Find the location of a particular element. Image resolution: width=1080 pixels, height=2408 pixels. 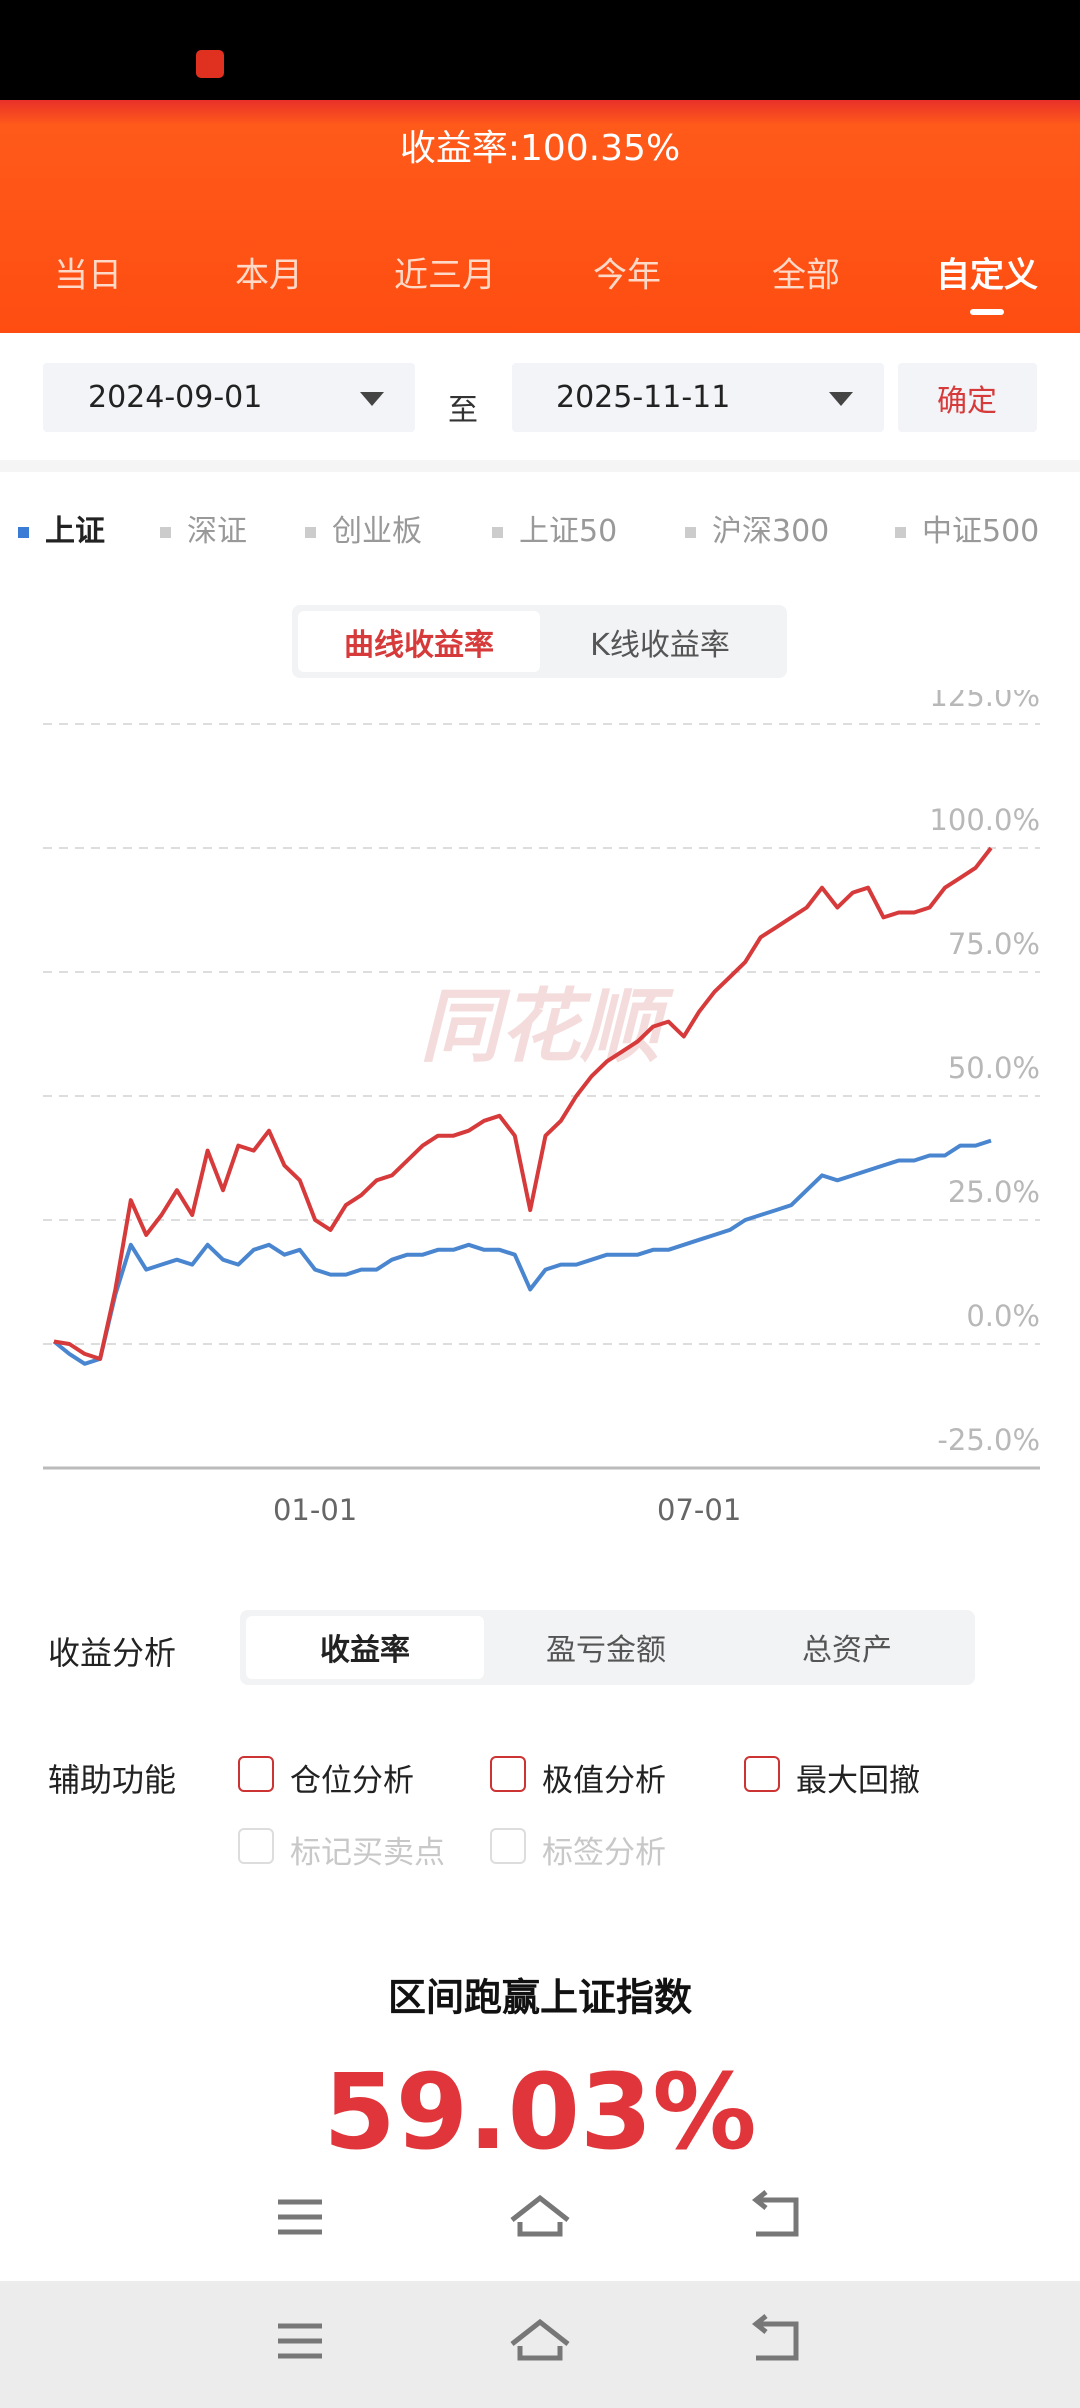

confirm-label: 确定 is located at coordinates (967, 401).